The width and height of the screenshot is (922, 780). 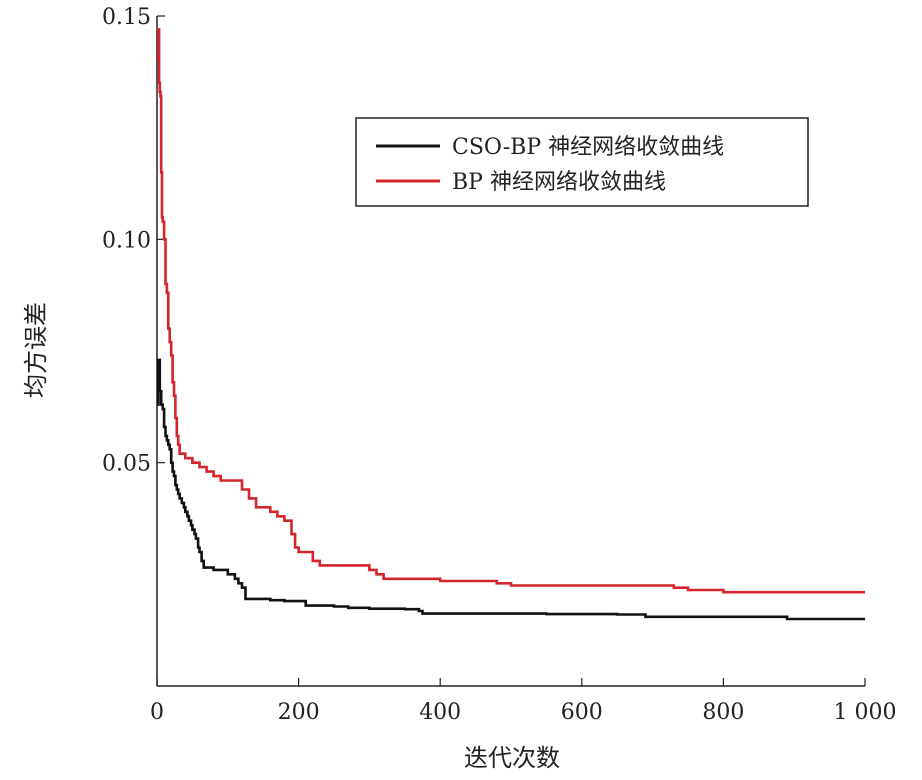 What do you see at coordinates (157, 712) in the screenshot?
I see `x-tick-label: 0` at bounding box center [157, 712].